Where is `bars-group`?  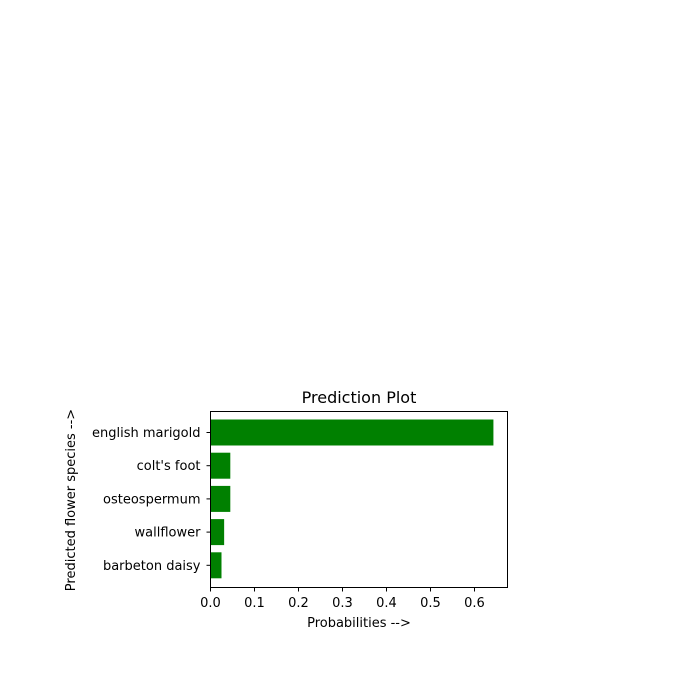 bars-group is located at coordinates (352, 499).